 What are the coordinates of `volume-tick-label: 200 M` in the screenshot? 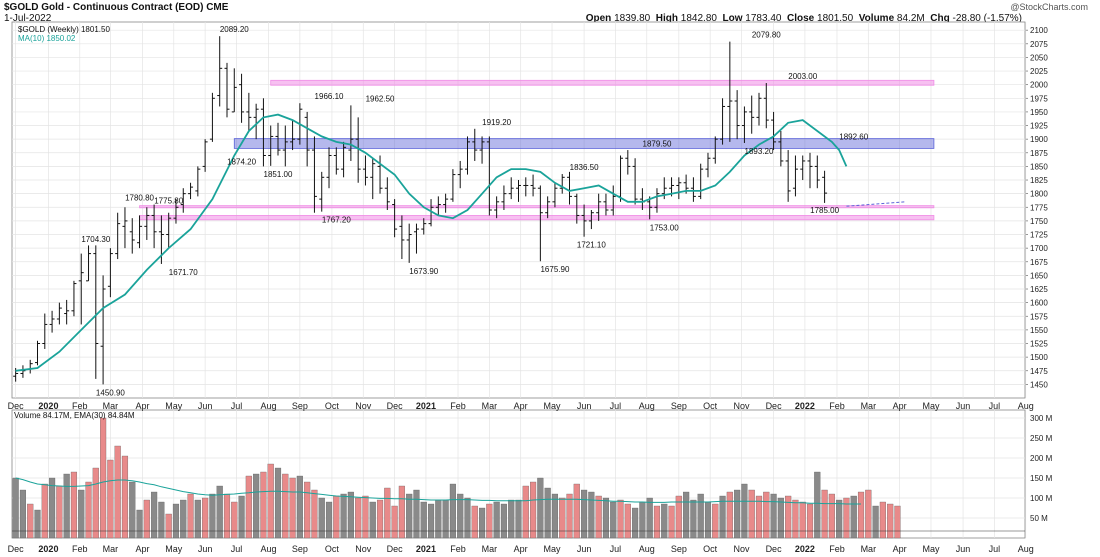 It's located at (1041, 458).